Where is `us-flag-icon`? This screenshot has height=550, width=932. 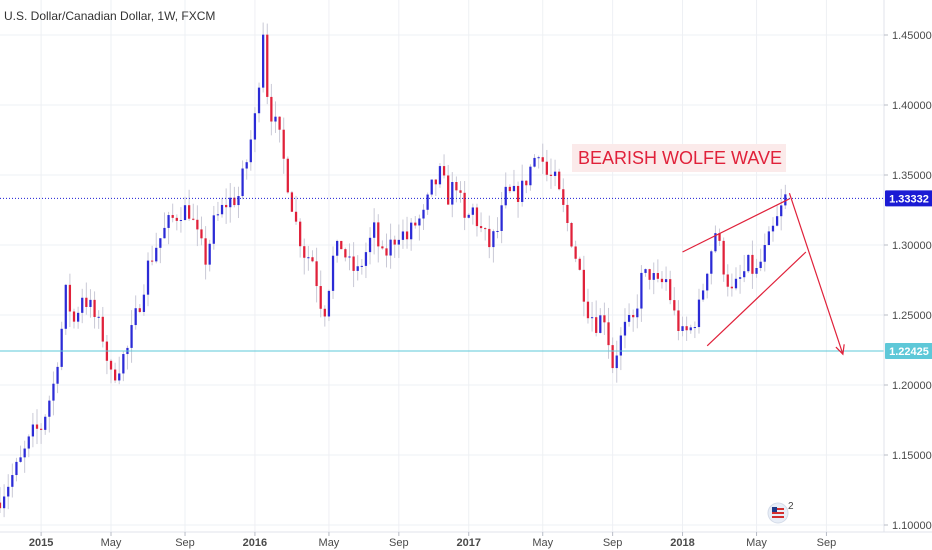 us-flag-icon is located at coordinates (778, 513).